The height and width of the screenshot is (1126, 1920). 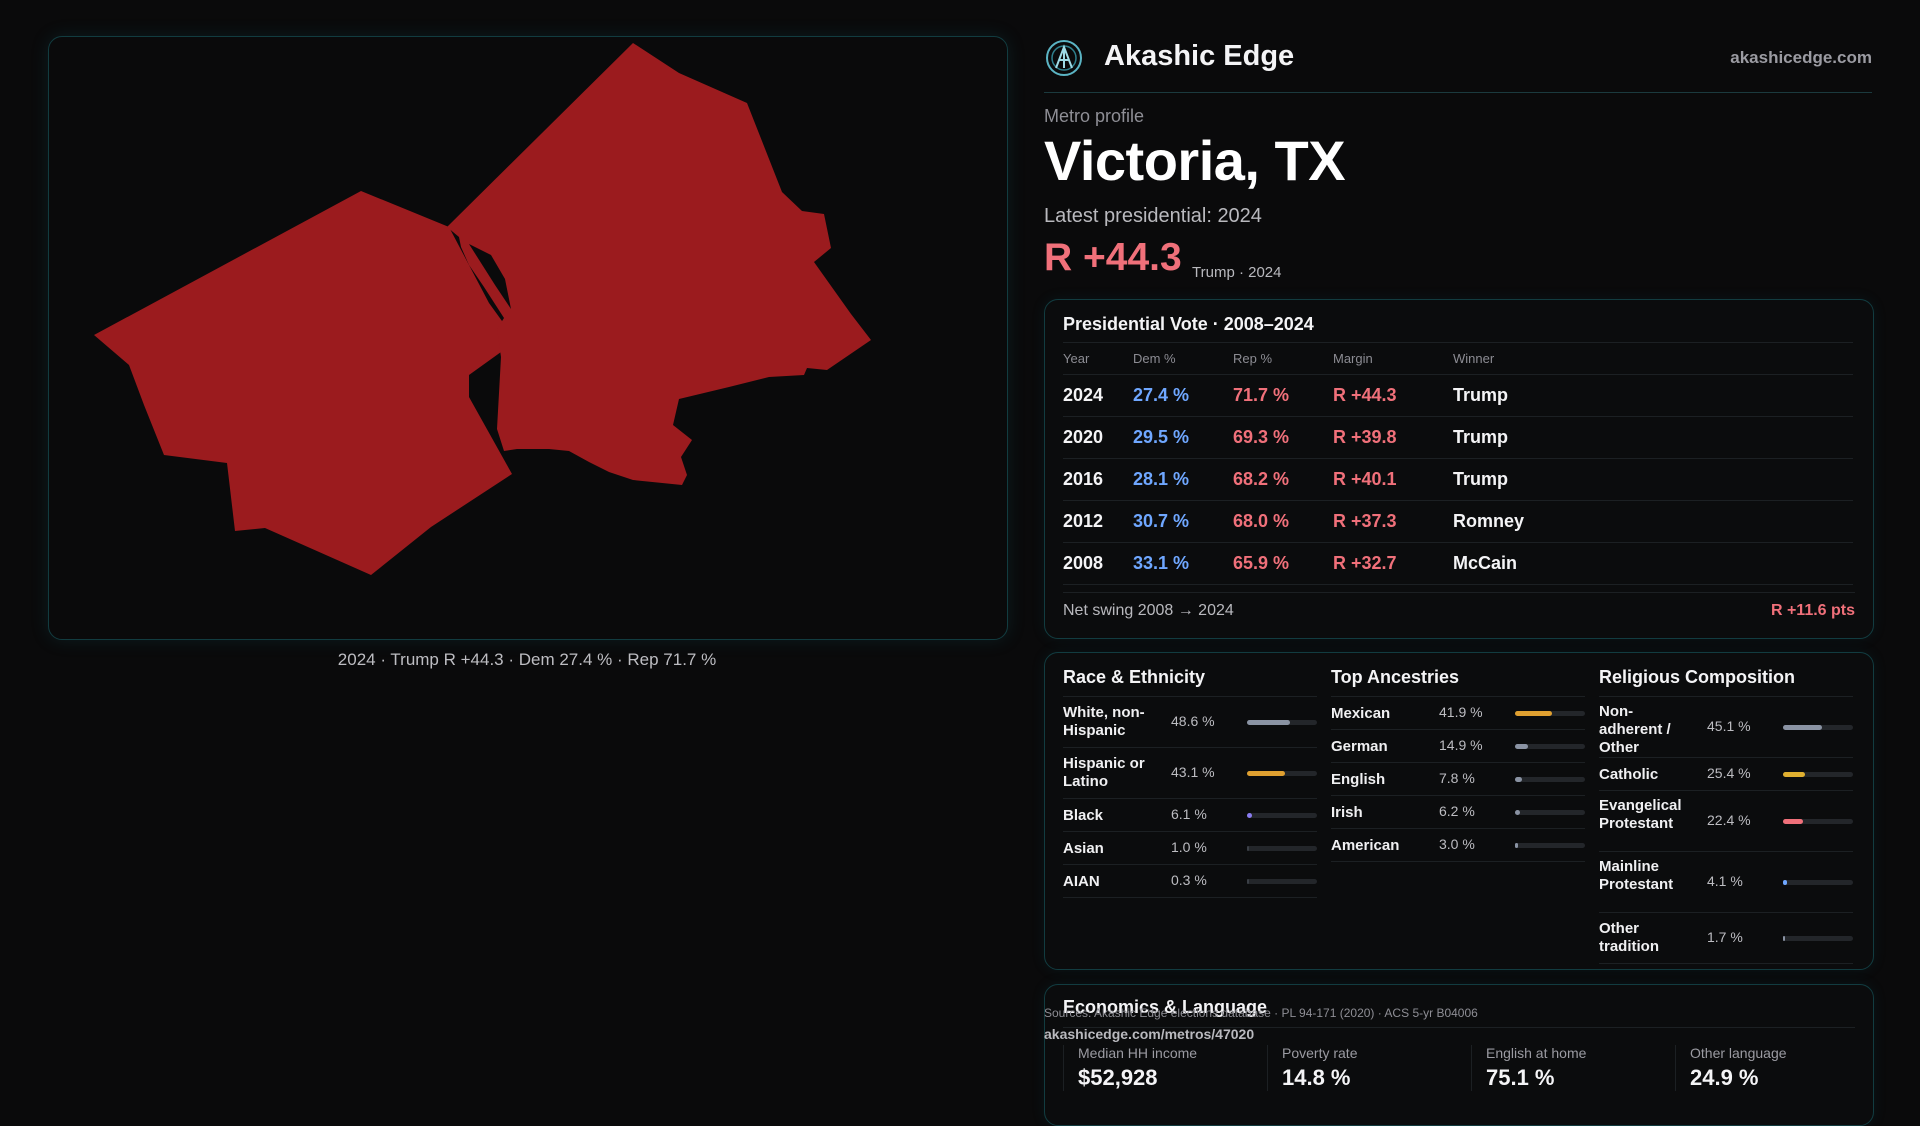 What do you see at coordinates (303, 383) in the screenshot?
I see `county-shape-victoria` at bounding box center [303, 383].